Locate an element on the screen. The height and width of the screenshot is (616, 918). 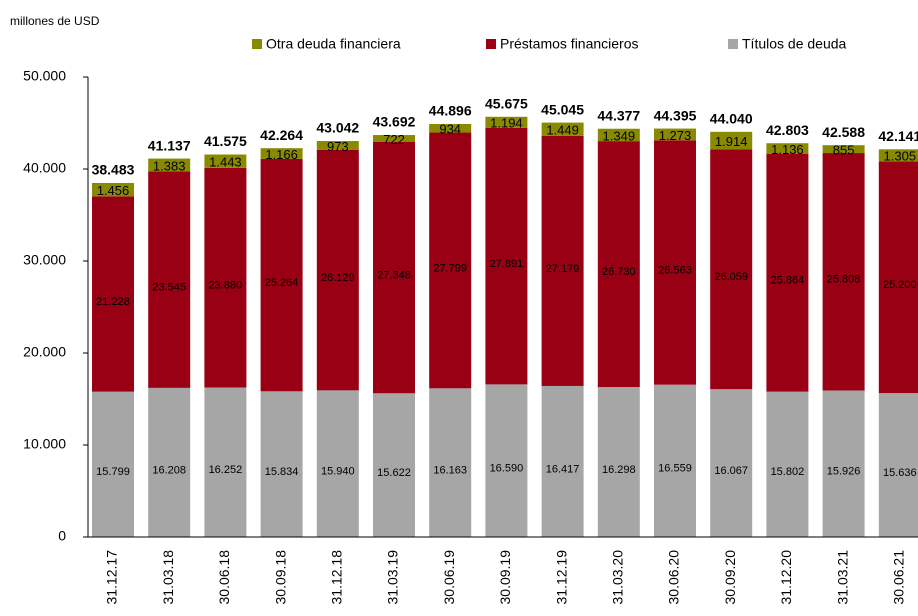
data-label: 15.622 is located at coordinates (394, 473).